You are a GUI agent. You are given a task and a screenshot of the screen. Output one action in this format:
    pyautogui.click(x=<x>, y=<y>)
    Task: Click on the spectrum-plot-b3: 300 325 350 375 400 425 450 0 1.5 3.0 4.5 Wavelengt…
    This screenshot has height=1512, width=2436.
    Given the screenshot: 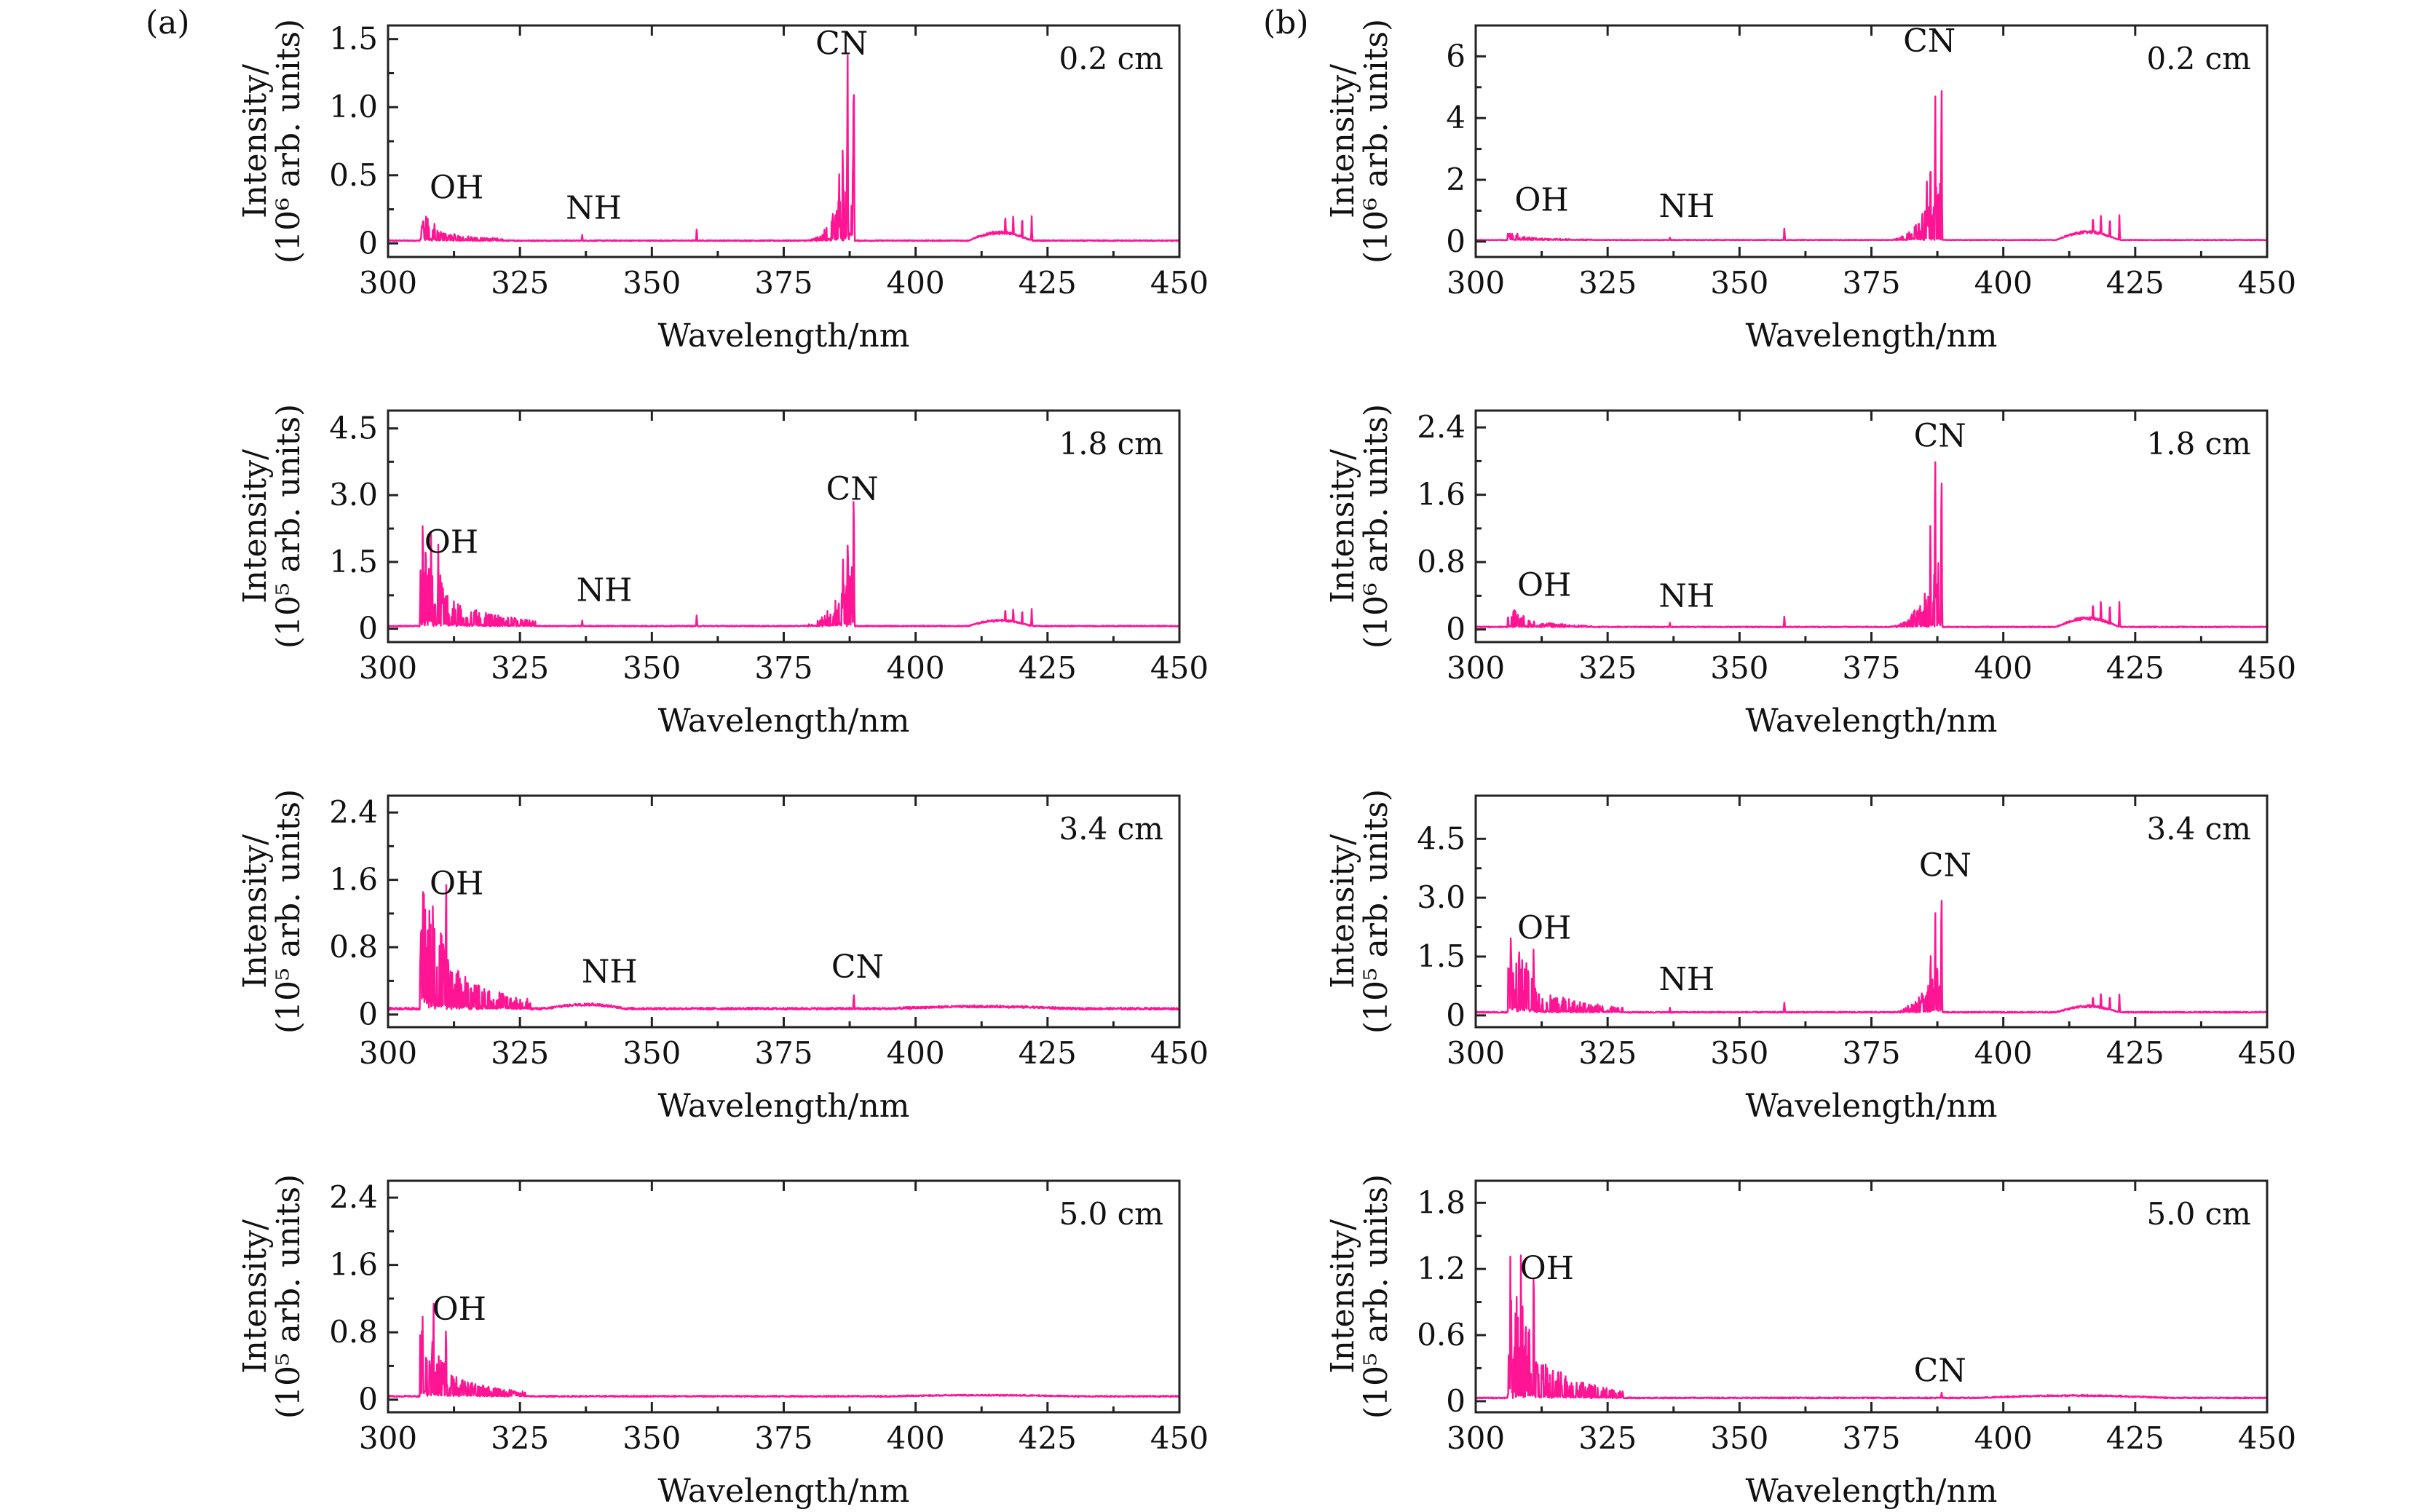 What is the action you would take?
    pyautogui.click(x=1810, y=957)
    